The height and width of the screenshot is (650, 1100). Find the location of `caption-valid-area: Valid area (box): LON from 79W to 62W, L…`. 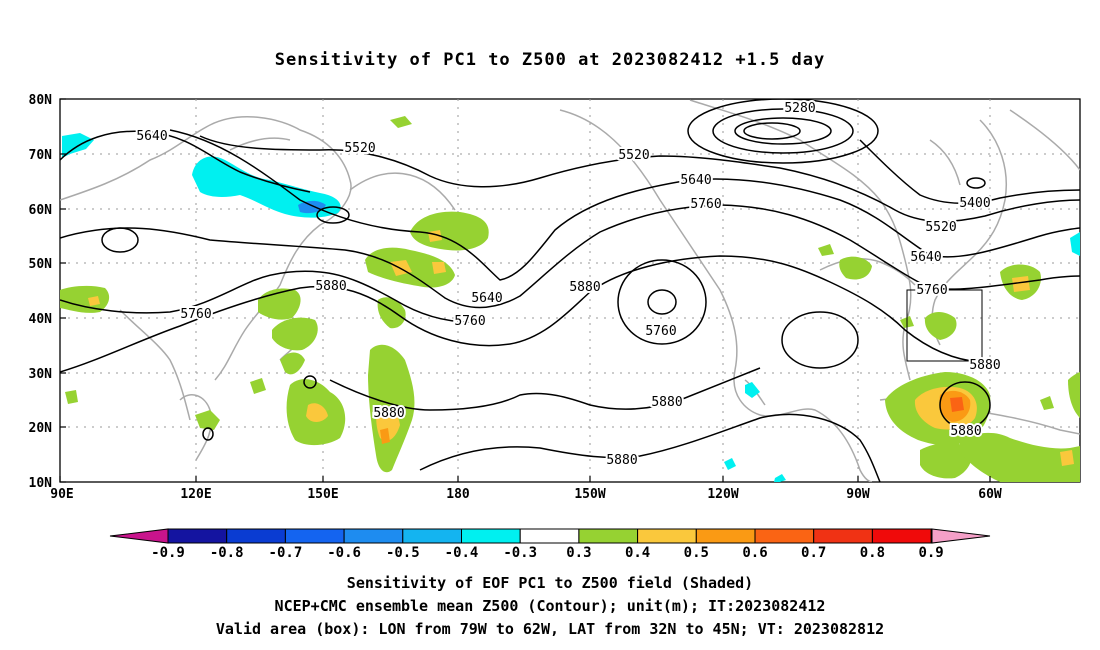

caption-valid-area: Valid area (box): LON from 79W to 62W, L… is located at coordinates (550, 629).